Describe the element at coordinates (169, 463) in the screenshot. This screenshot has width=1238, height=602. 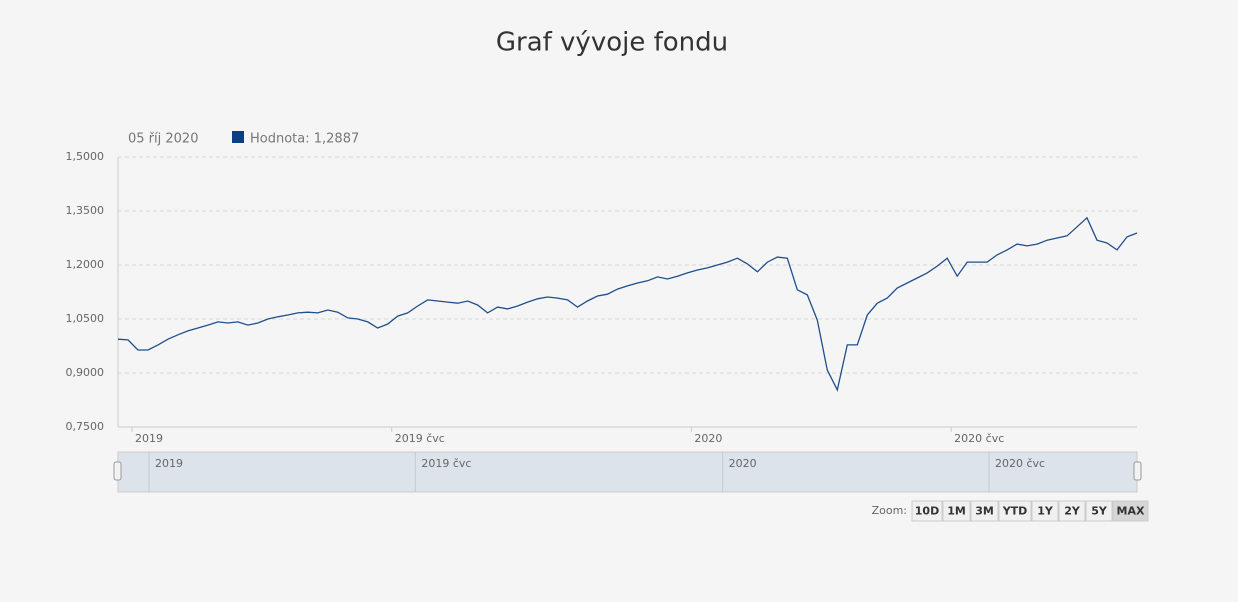
I see `navigator-label: 2019` at that location.